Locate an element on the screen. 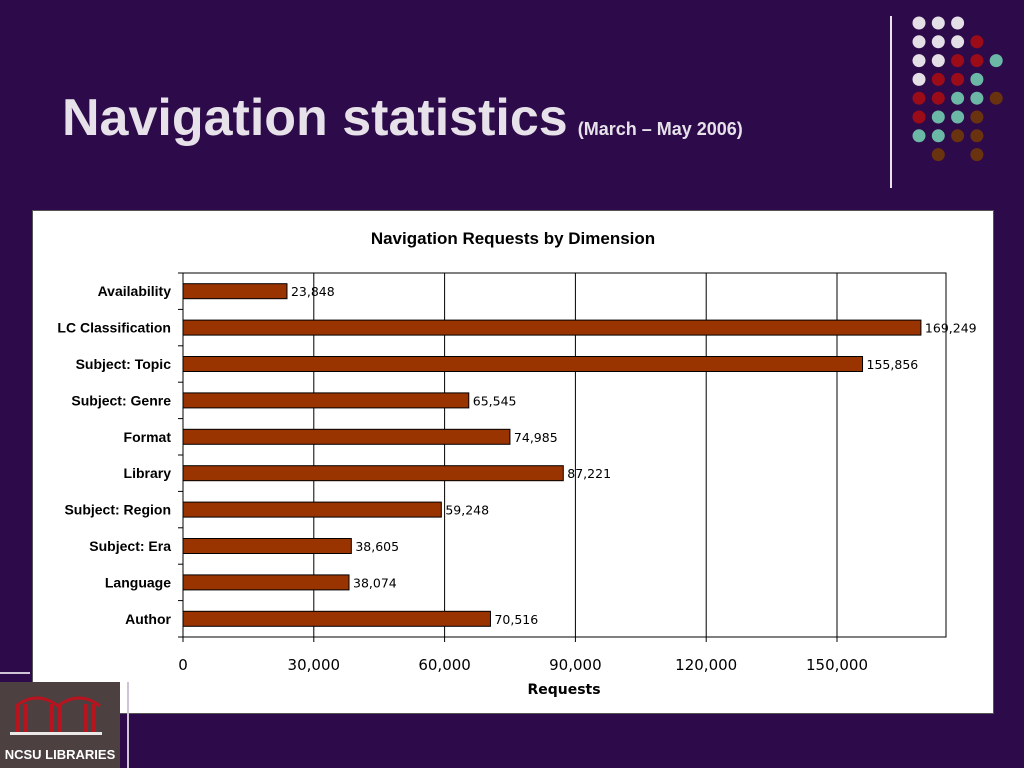 This screenshot has height=768, width=1024. x-tick-label: 60,000 is located at coordinates (444, 665).